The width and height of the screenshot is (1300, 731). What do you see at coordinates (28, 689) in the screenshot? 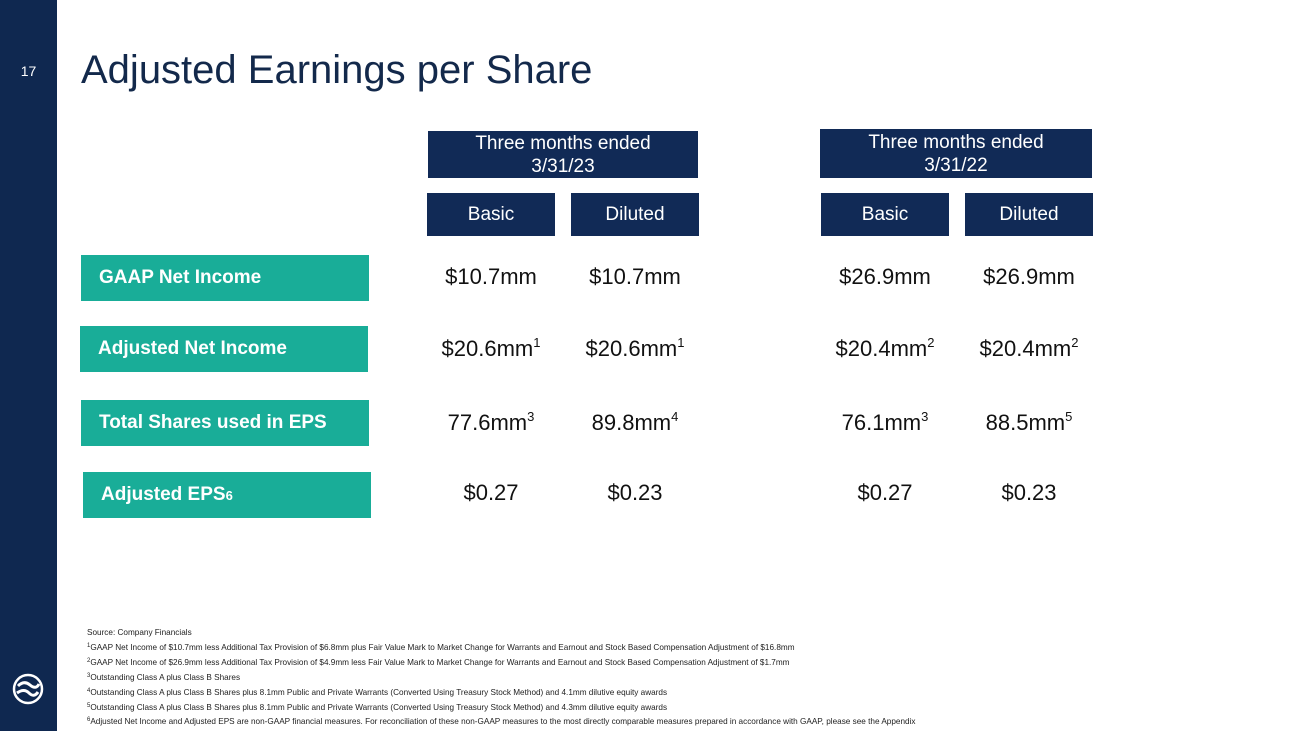
I see `company-logo-icon` at bounding box center [28, 689].